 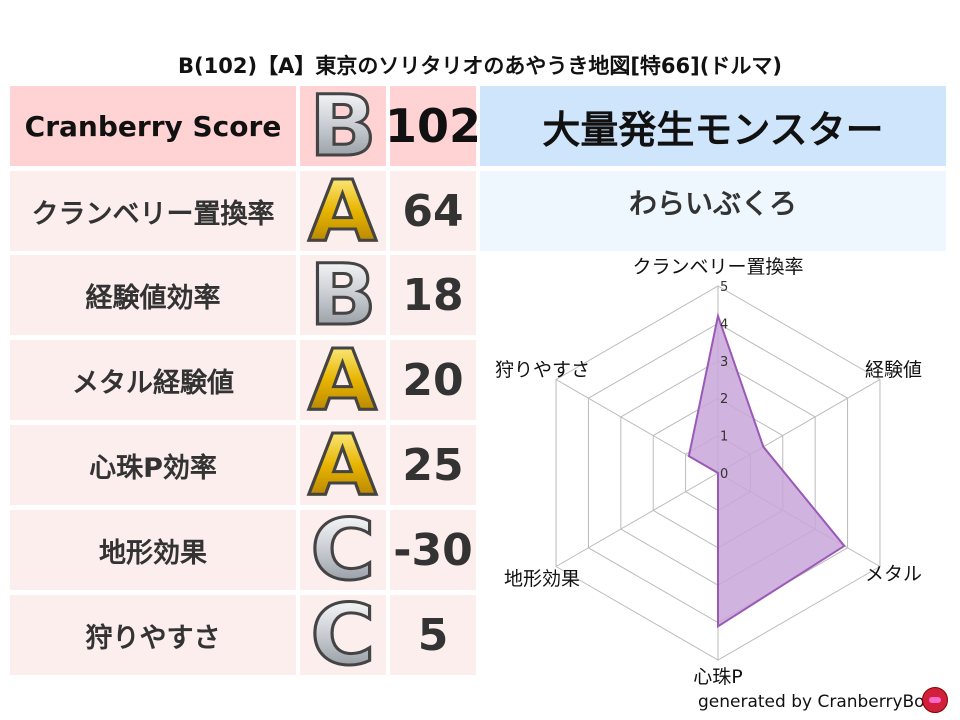 What do you see at coordinates (713, 211) in the screenshot?
I see `monster-name: わらいぶくろ` at bounding box center [713, 211].